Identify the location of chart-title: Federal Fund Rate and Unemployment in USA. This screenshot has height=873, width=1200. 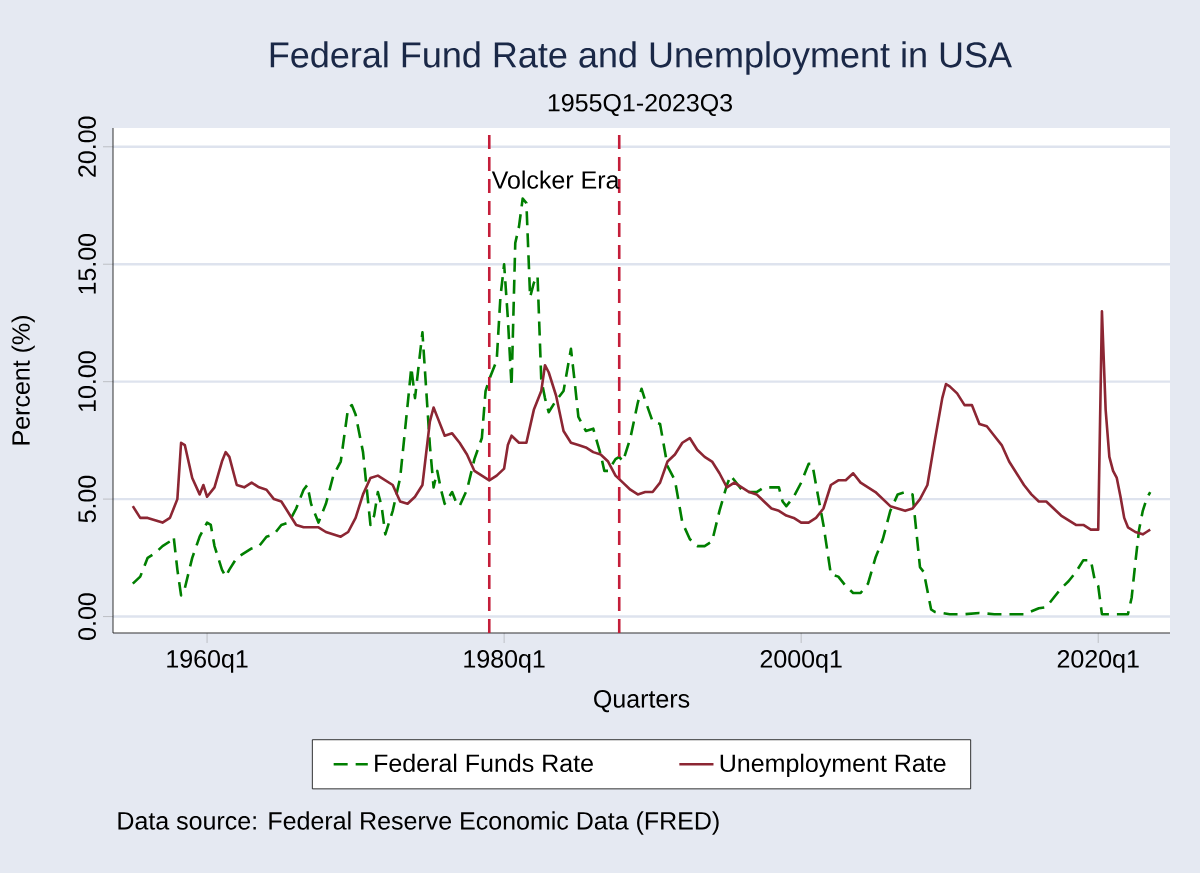
(641, 58).